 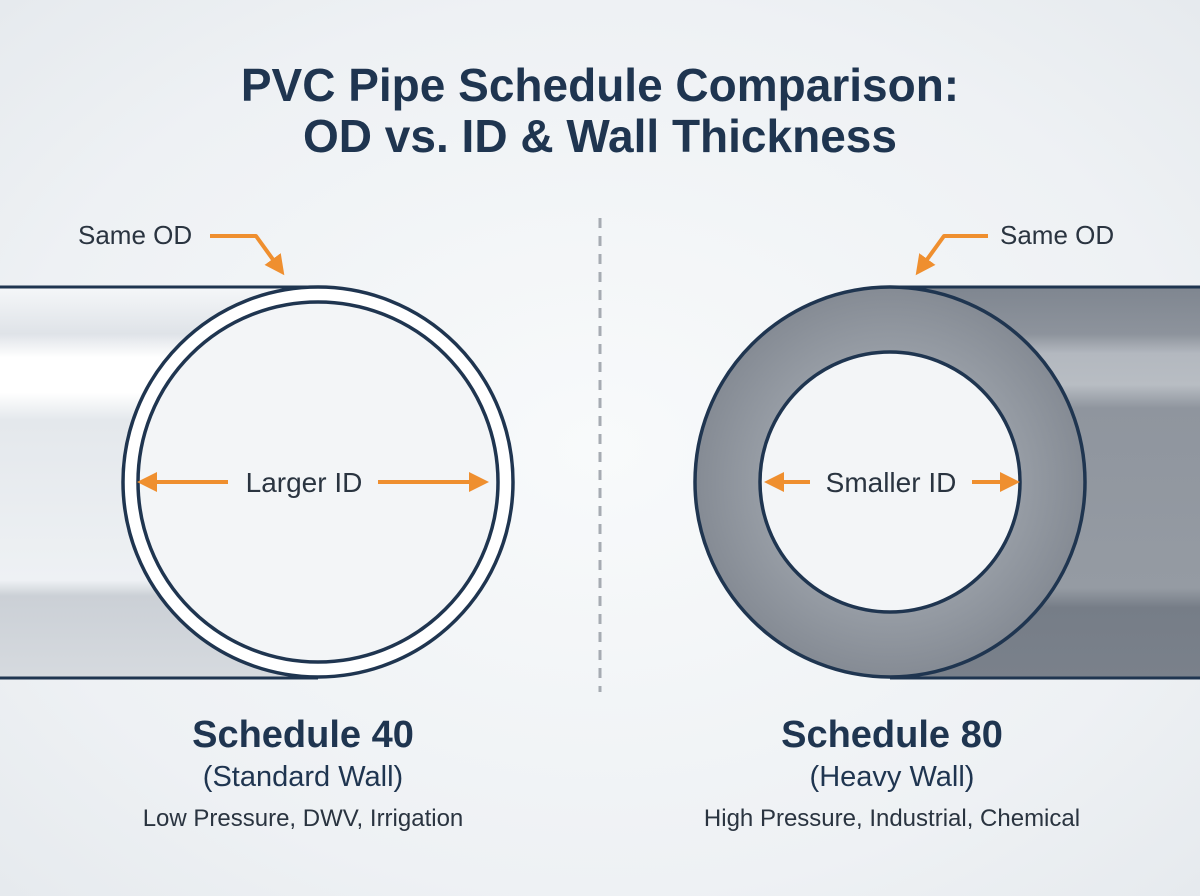 What do you see at coordinates (135, 235) in the screenshot?
I see `schedule-40-callout-label: Same OD` at bounding box center [135, 235].